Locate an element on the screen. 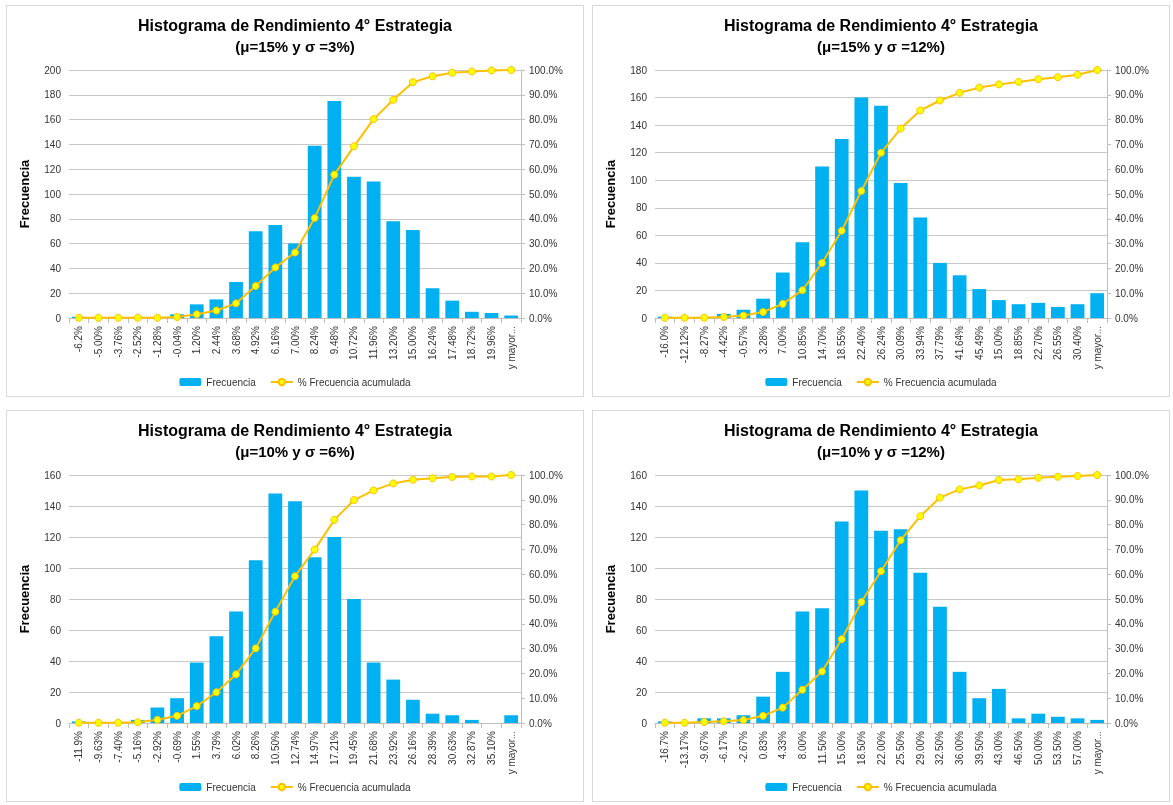  x-tick-label: 32.50% is located at coordinates (940, 747).